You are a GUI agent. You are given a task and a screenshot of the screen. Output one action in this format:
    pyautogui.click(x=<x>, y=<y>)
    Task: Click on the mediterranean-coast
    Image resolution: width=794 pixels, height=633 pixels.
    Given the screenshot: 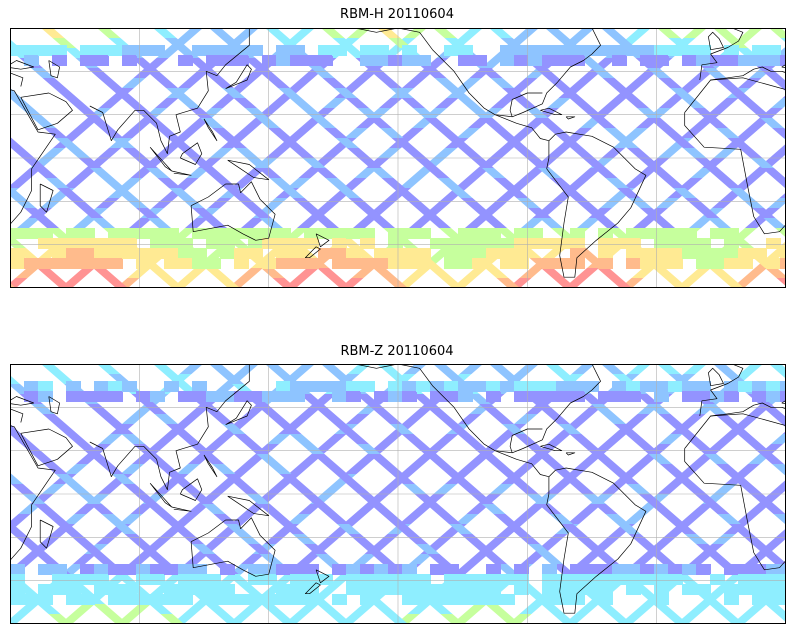 What is the action you would take?
    pyautogui.click(x=17, y=79)
    